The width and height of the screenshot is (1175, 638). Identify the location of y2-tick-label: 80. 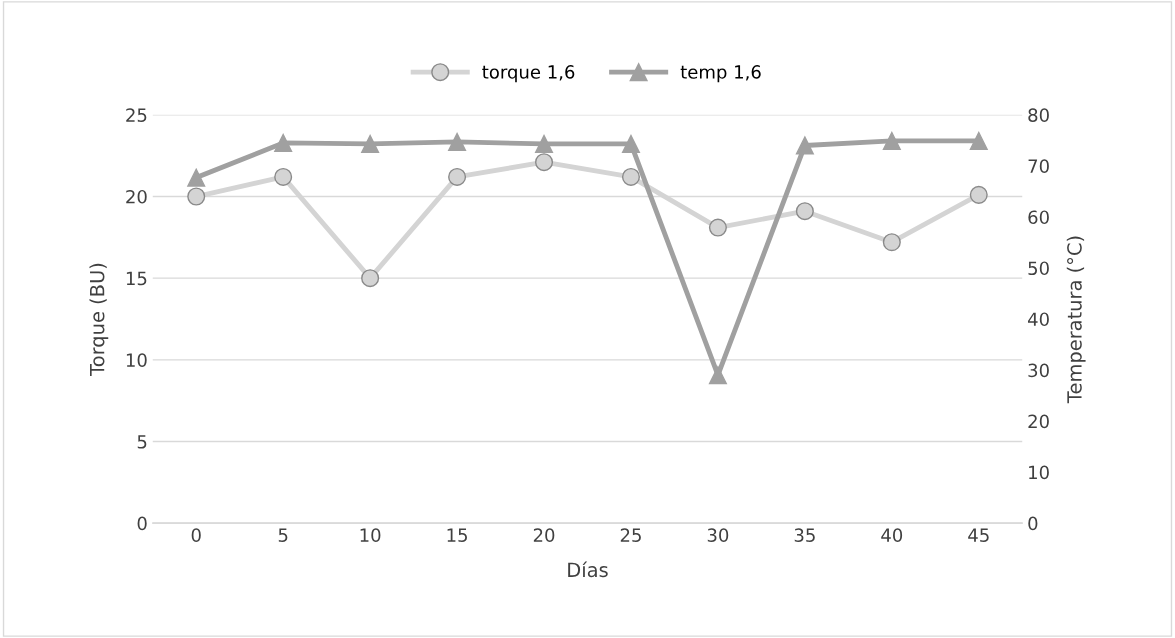
(1038, 115).